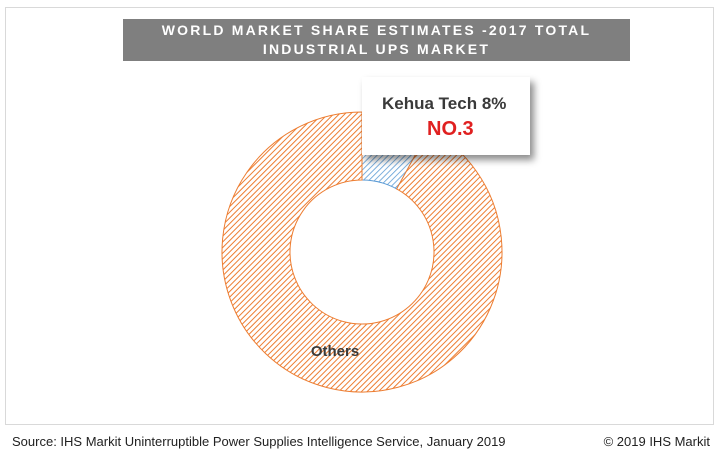 Image resolution: width=724 pixels, height=457 pixels. Describe the element at coordinates (444, 103) in the screenshot. I see `slice-label-kehua: Kehua Tech 8%` at that location.